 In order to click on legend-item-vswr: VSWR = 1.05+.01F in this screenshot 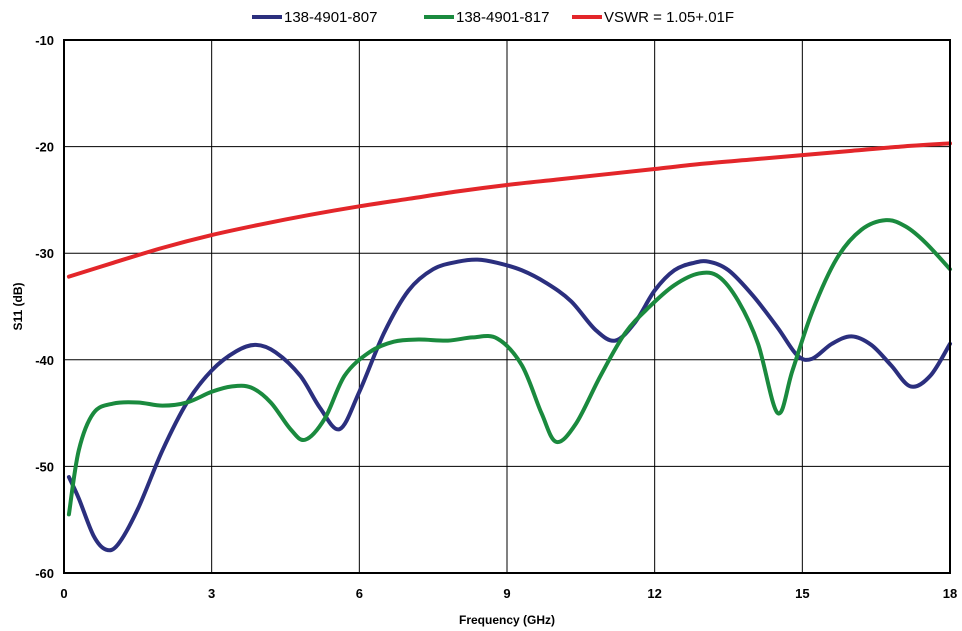, I will do `click(653, 17)`.